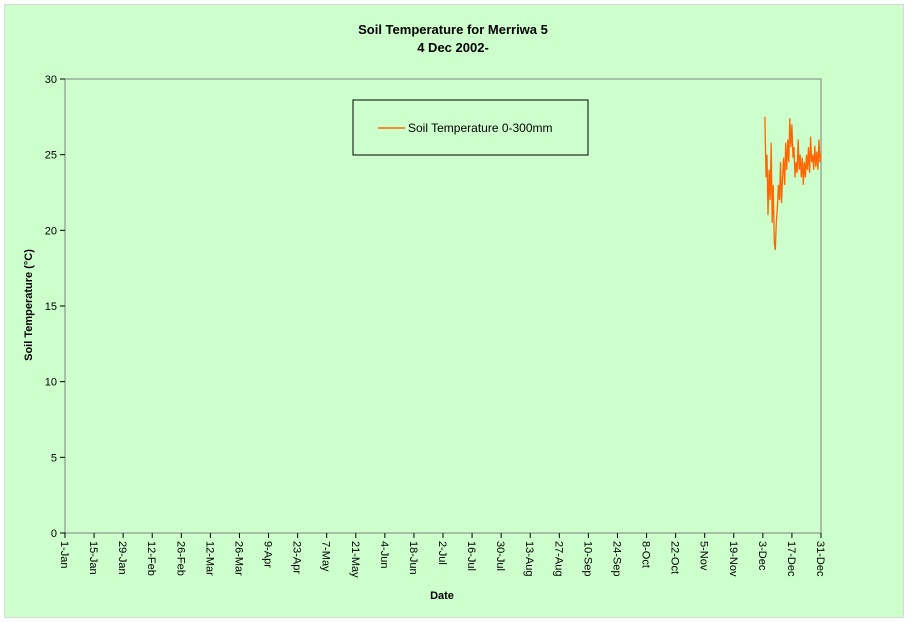  I want to click on x-tick-label: 10-Sep, so click(587, 558).